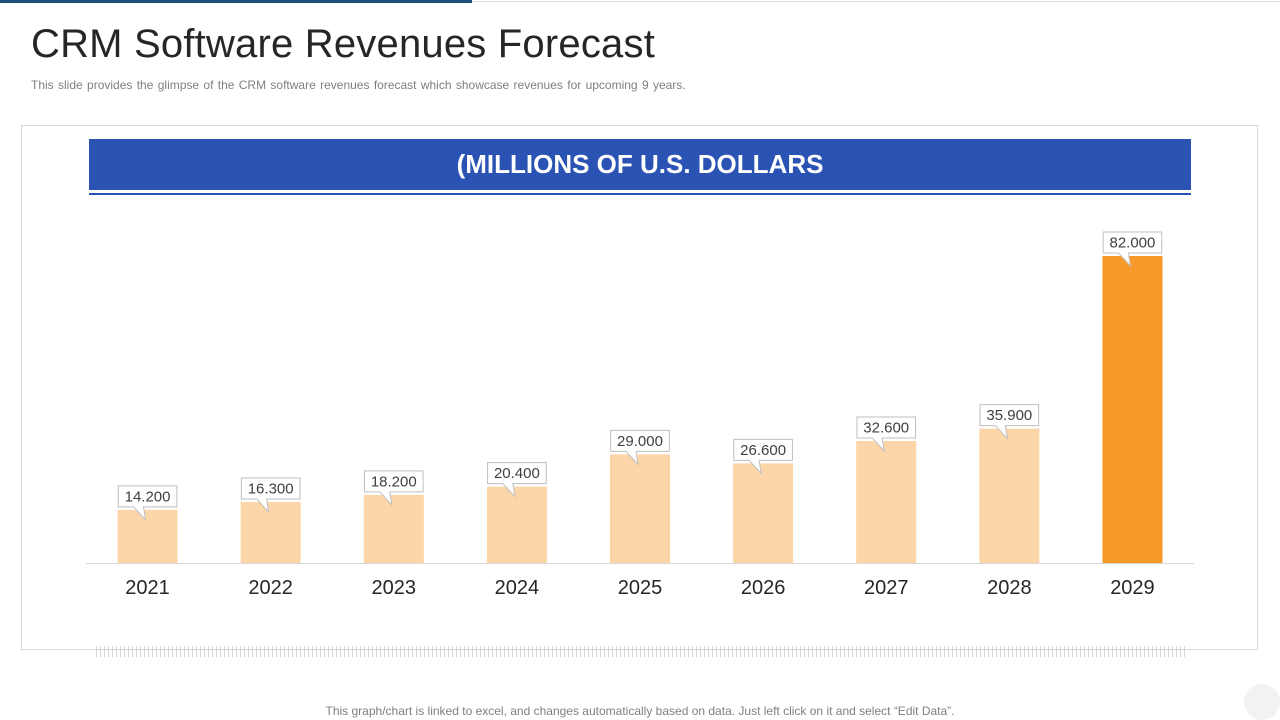  What do you see at coordinates (763, 450) in the screenshot?
I see `svg-text: 26.600` at bounding box center [763, 450].